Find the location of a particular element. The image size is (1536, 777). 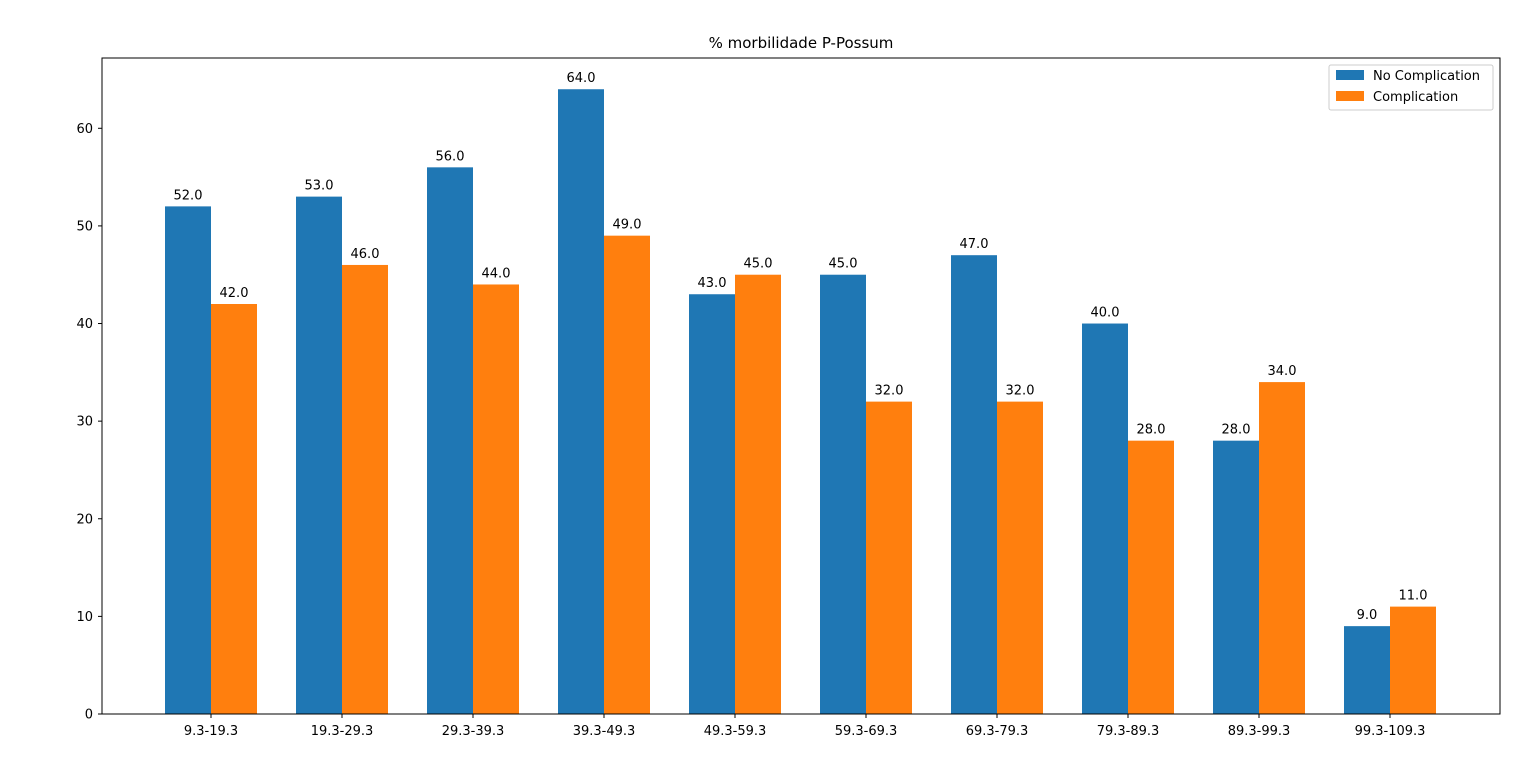

bar-label-complication-59-3-69-3: 32.0 is located at coordinates (889, 391).